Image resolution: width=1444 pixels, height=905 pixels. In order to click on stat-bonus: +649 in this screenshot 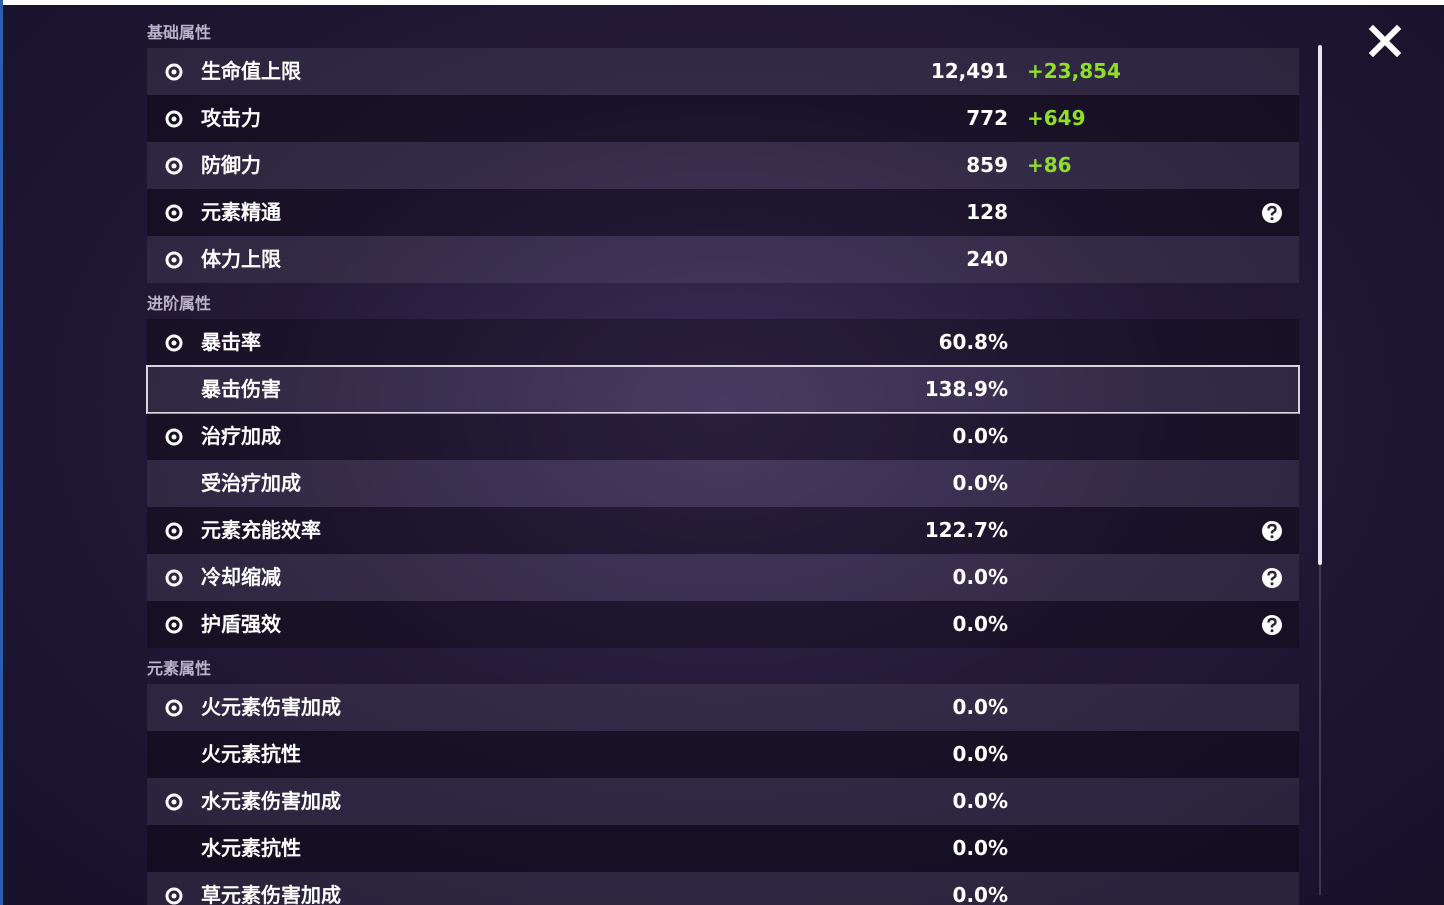, I will do `click(1056, 118)`.